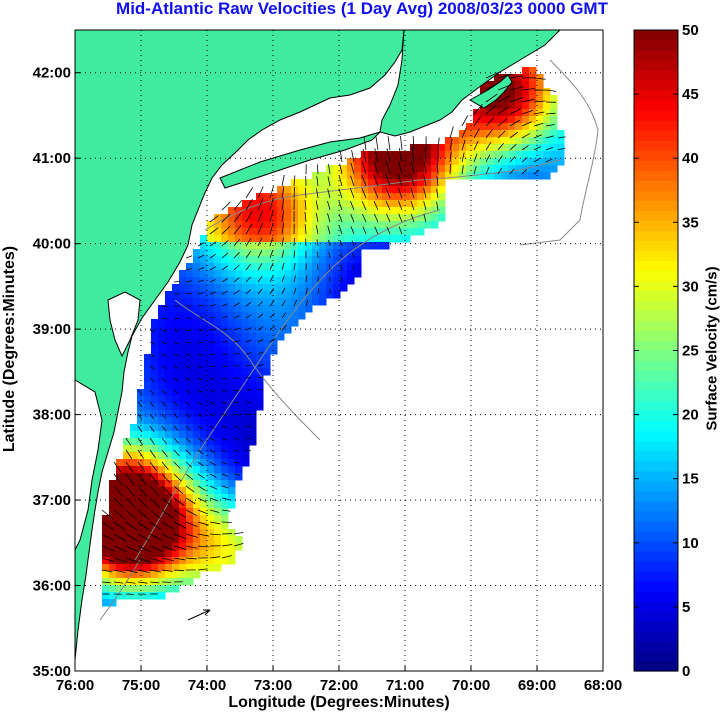 The image size is (724, 714). What do you see at coordinates (690, 351) in the screenshot?
I see `colorbar-tick-label: 25` at bounding box center [690, 351].